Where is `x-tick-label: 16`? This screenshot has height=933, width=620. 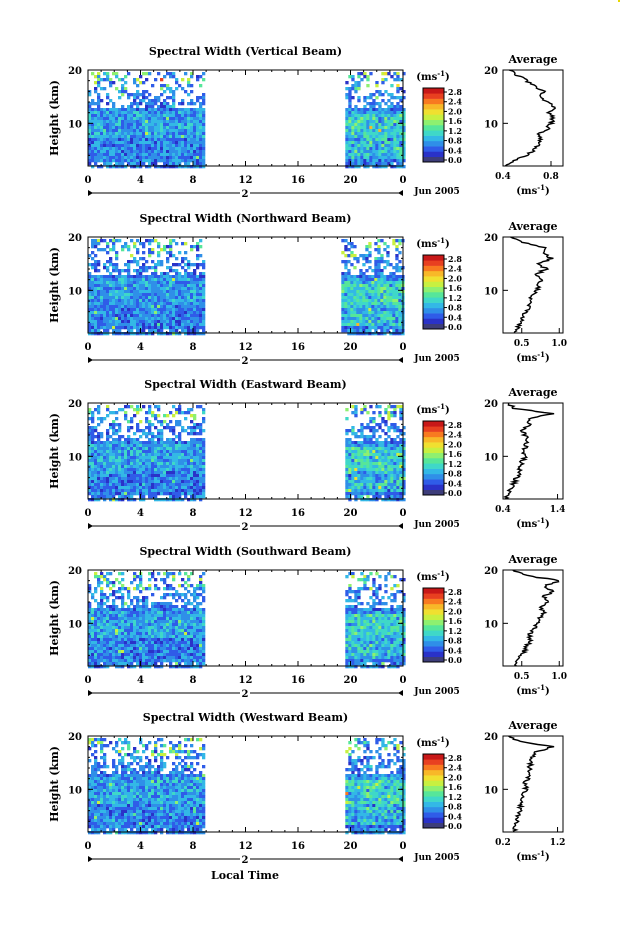 x-tick-label: 16 is located at coordinates (298, 347).